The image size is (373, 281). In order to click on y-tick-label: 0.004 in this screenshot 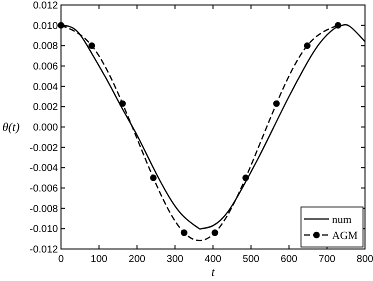, I will do `click(45, 87)`.